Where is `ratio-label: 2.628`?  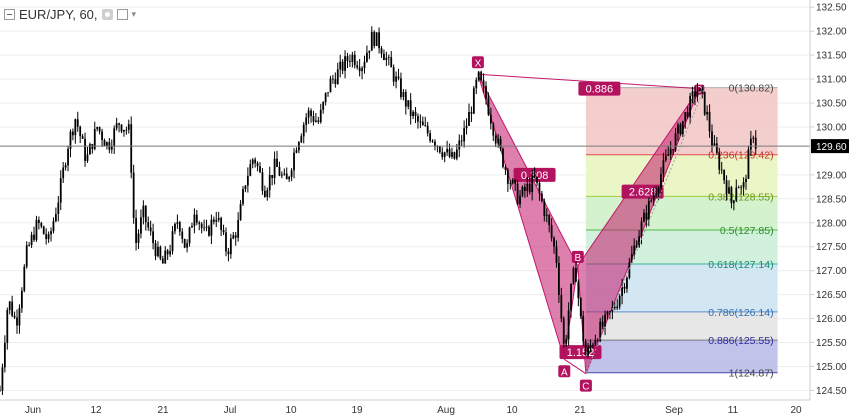
ratio-label: 2.628 is located at coordinates (643, 193).